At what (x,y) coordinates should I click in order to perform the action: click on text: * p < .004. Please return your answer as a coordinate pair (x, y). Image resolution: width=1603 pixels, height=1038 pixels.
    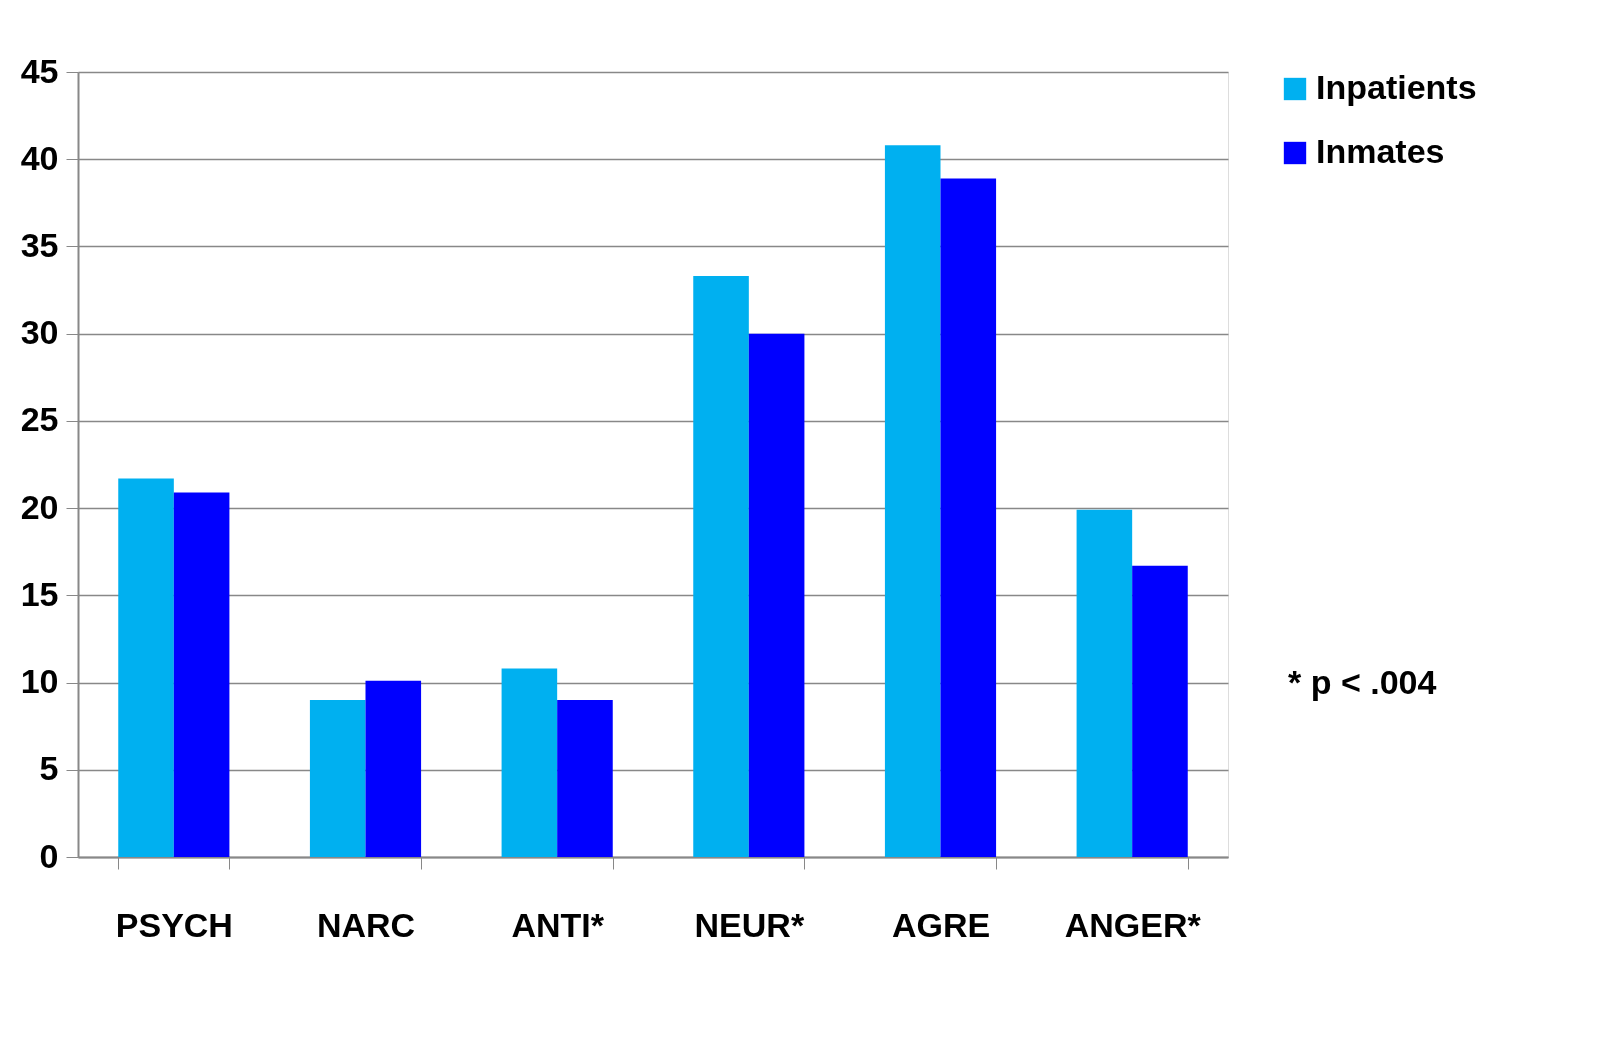
    Looking at the image, I should click on (1362, 682).